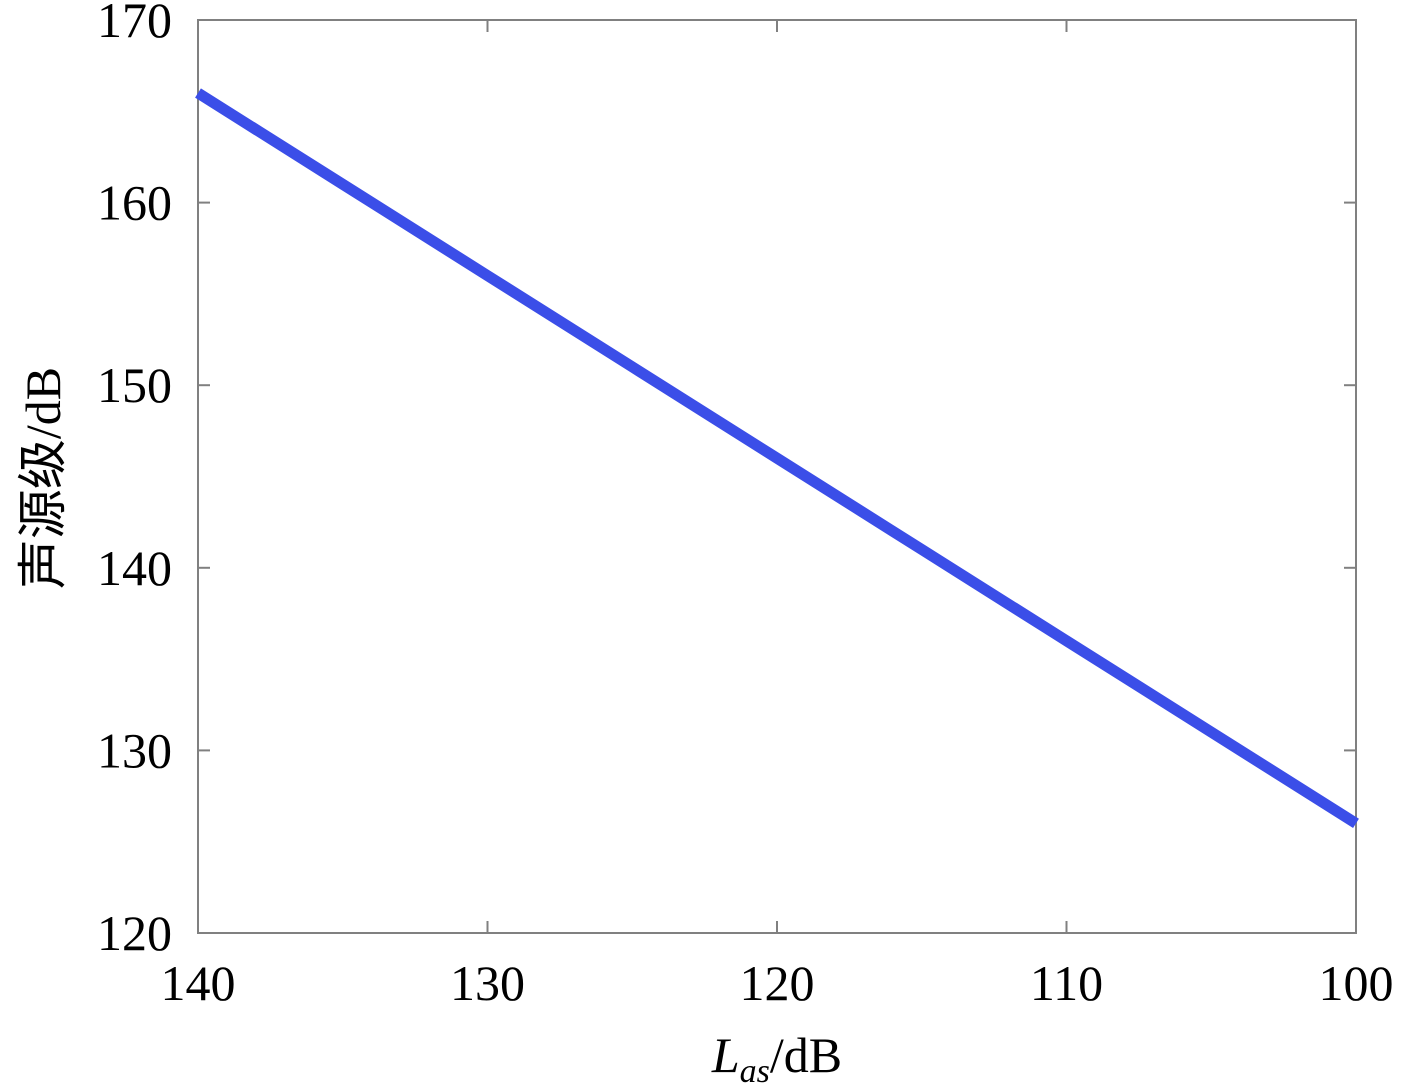 The image size is (1417, 1087). I want to click on y-tick-label: 130, so click(134, 750).